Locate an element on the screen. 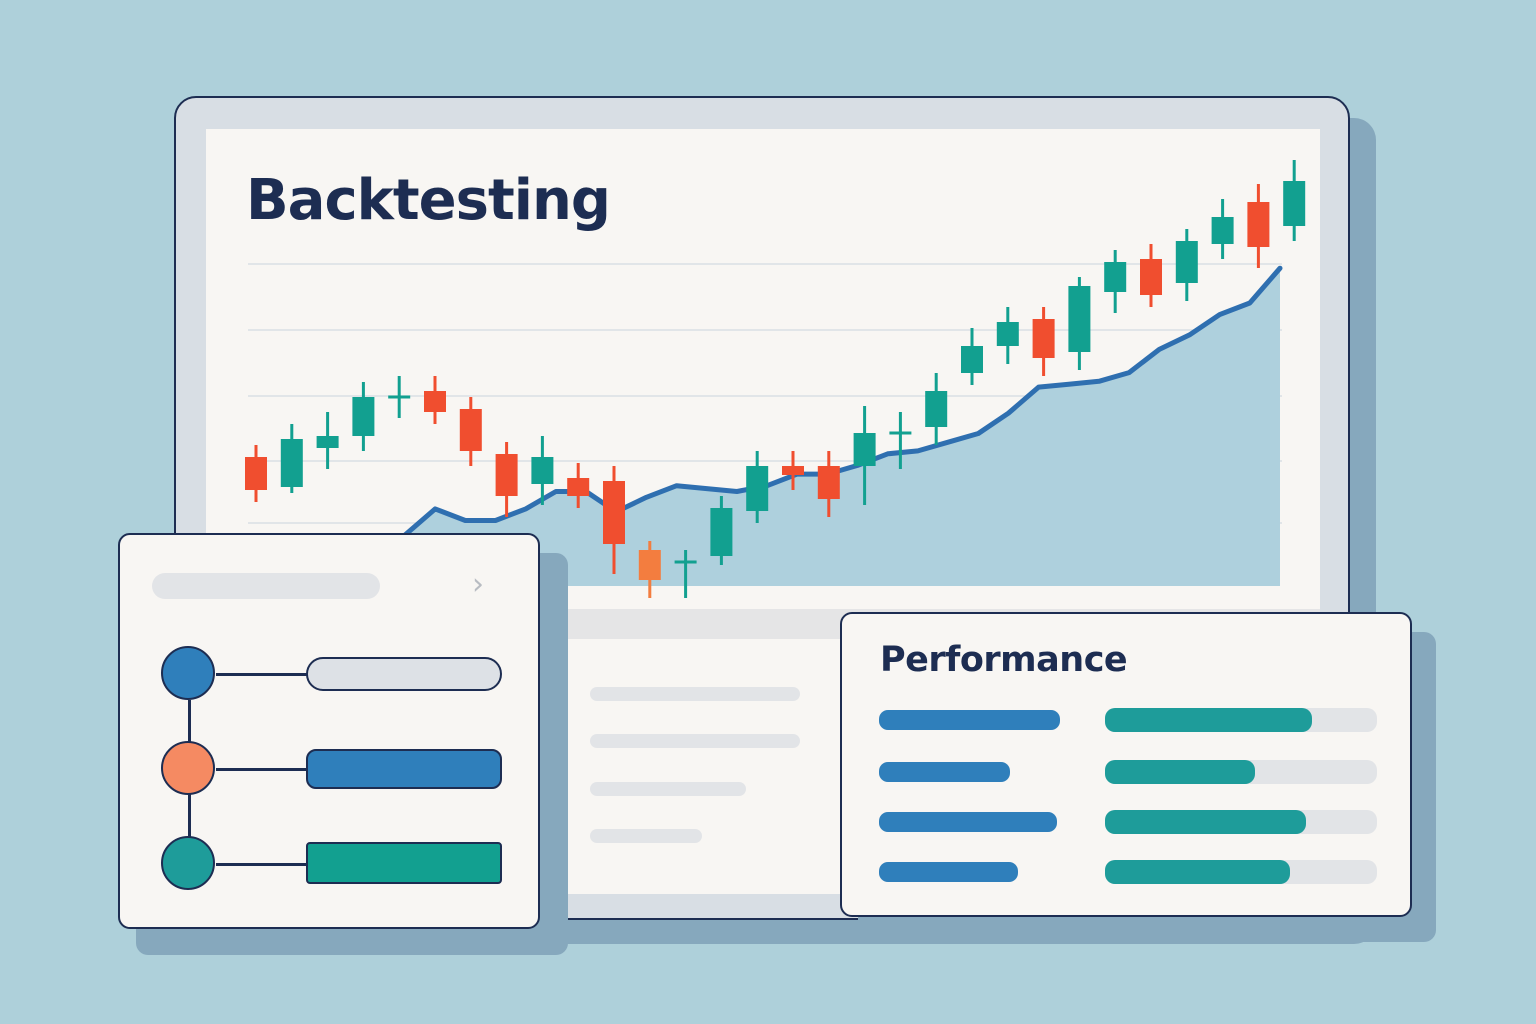 This screenshot has height=1024, width=1536. page-title: Backtesting is located at coordinates (428, 200).